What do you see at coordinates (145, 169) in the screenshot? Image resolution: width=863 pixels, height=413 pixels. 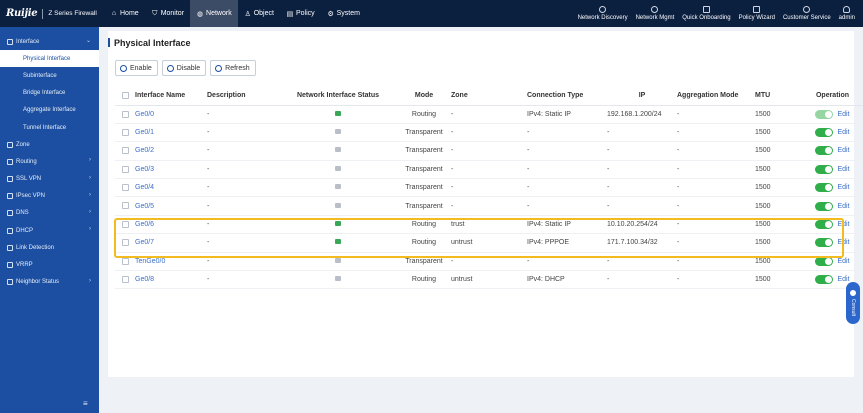 I see `interface-name-link: Ge0/3` at bounding box center [145, 169].